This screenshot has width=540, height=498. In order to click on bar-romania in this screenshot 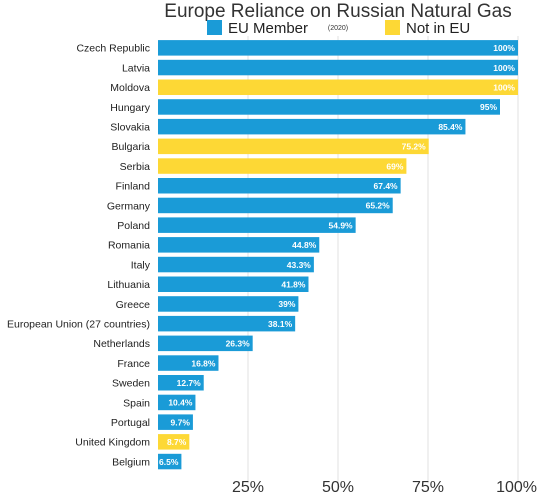, I will do `click(239, 245)`.